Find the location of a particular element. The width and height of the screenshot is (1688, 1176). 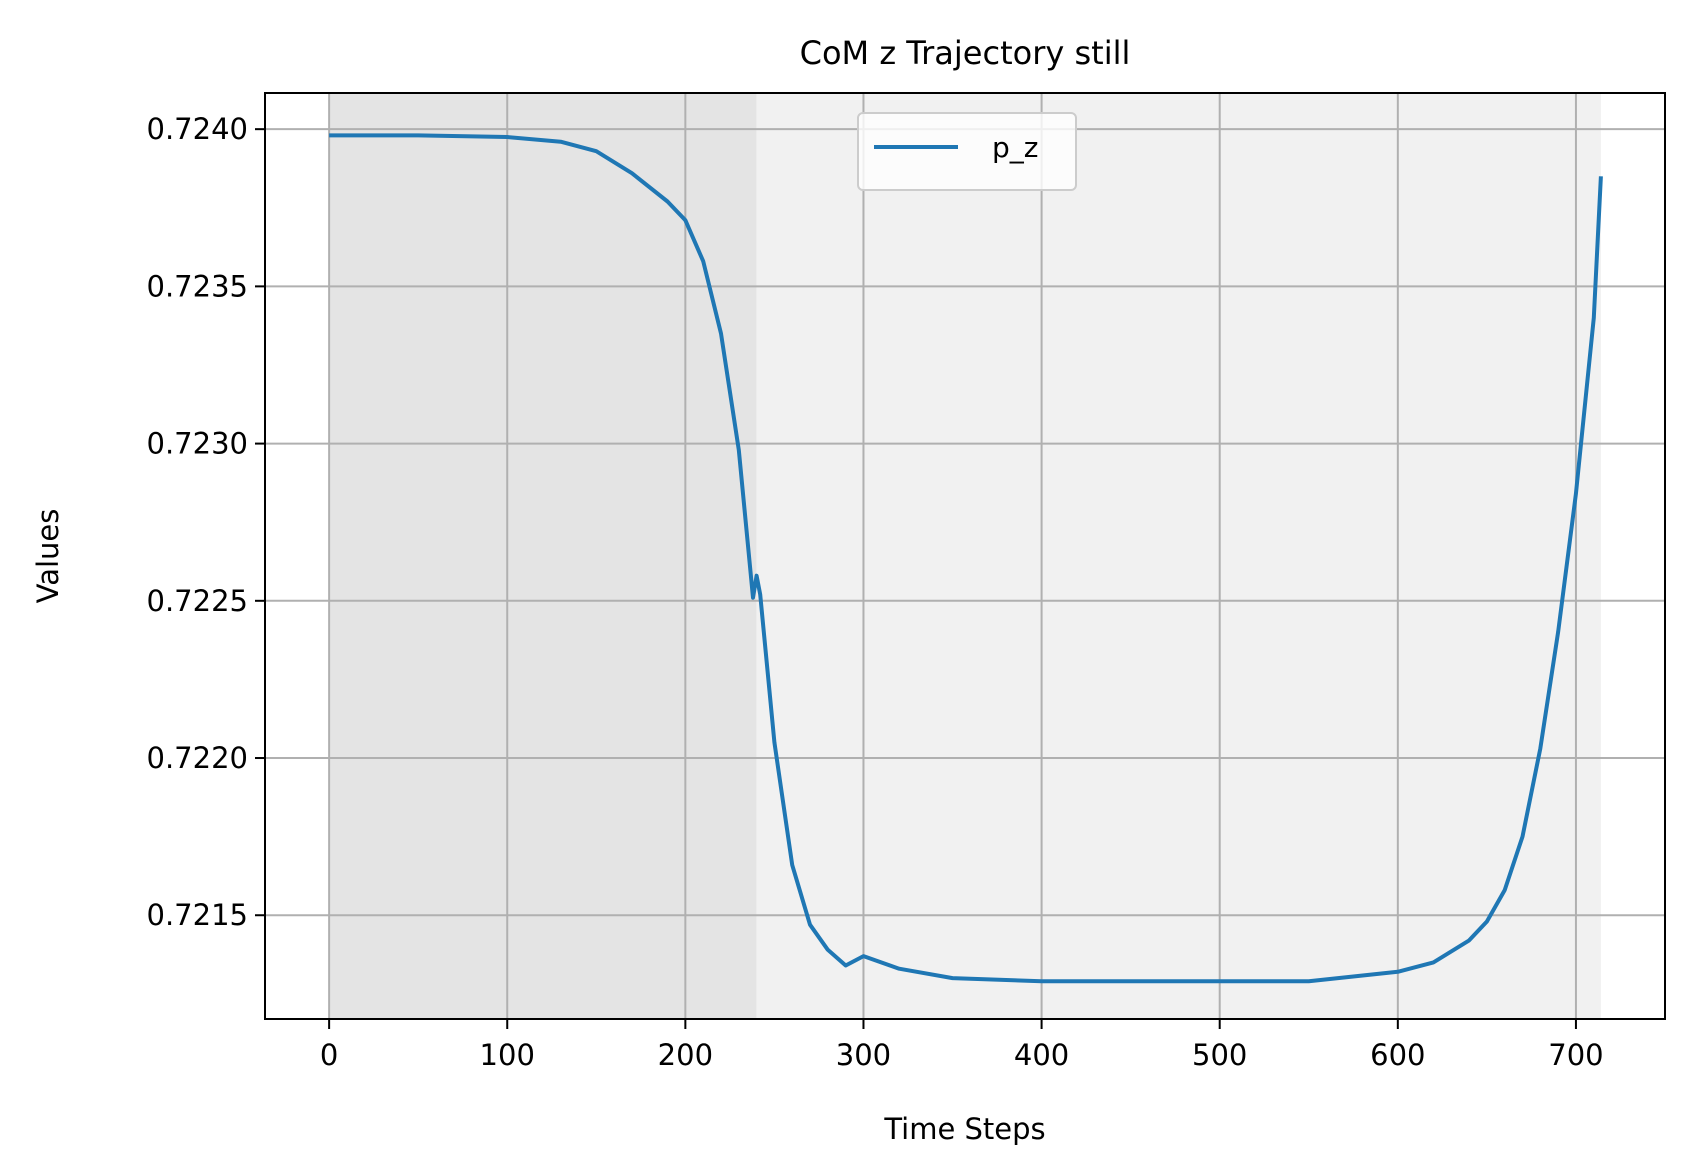

x-tick-label: 400 is located at coordinates (1041, 1055).